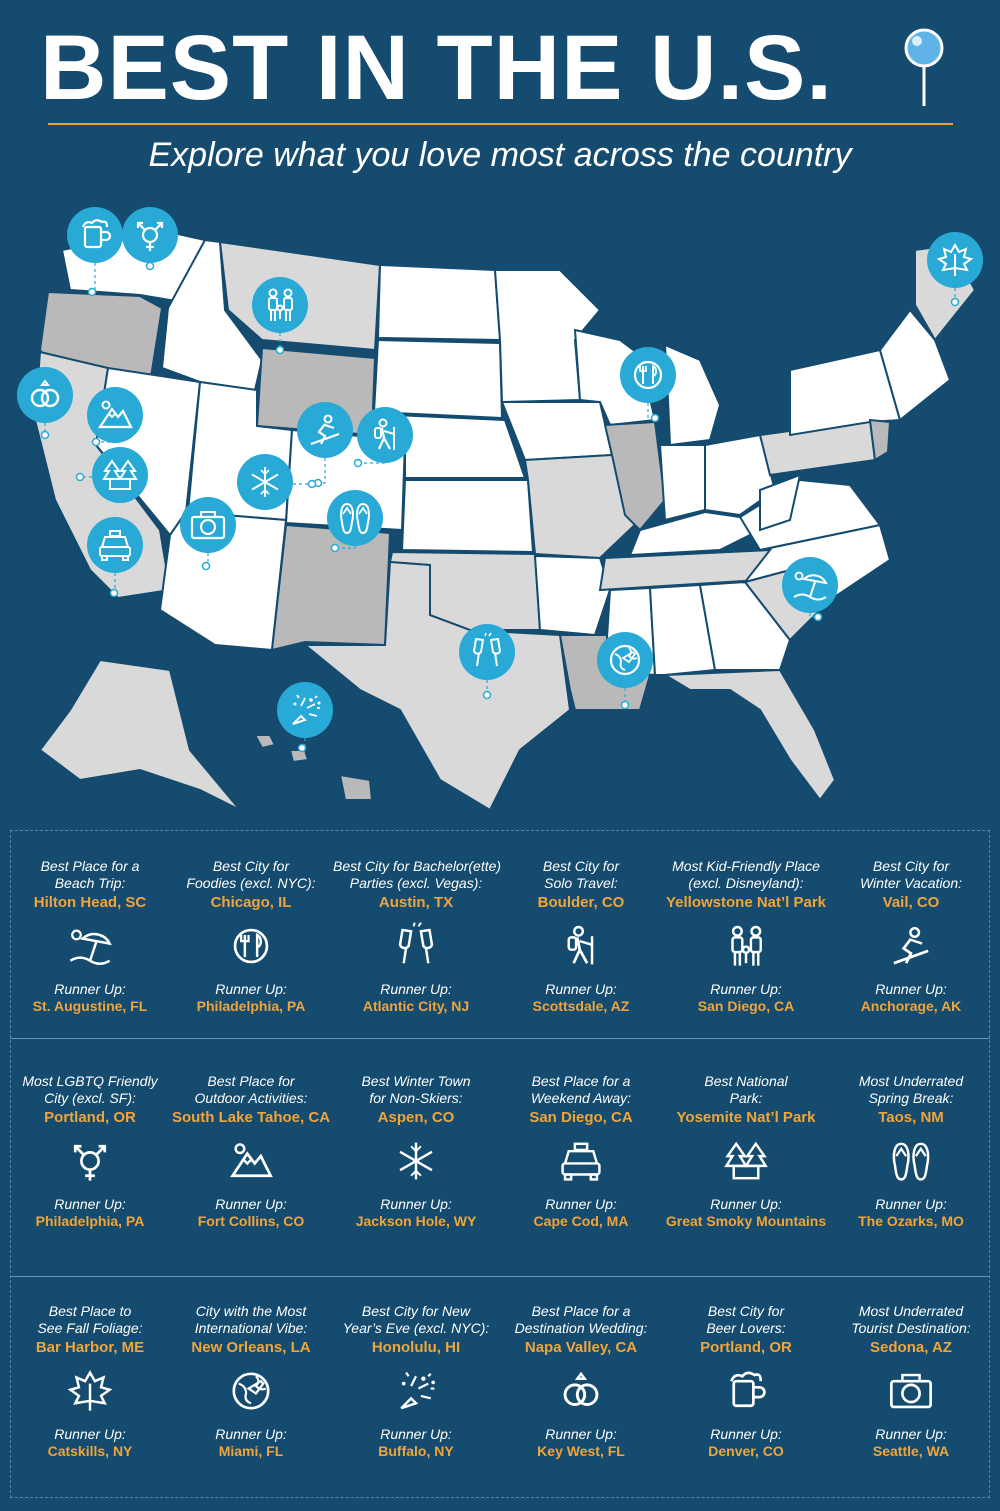 This screenshot has width=1000, height=1511. Describe the element at coordinates (746, 1328) in the screenshot. I see `award-category-line2: Beer Lovers:` at that location.